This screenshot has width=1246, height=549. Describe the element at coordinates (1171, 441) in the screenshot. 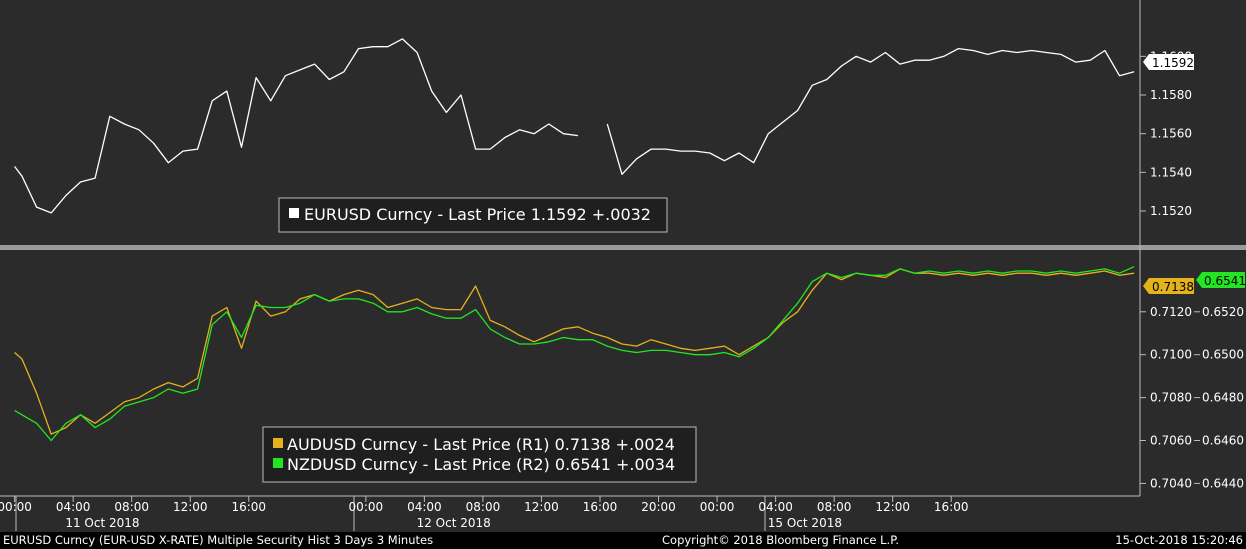

I see `r1-tick-label: 0.7060` at that location.